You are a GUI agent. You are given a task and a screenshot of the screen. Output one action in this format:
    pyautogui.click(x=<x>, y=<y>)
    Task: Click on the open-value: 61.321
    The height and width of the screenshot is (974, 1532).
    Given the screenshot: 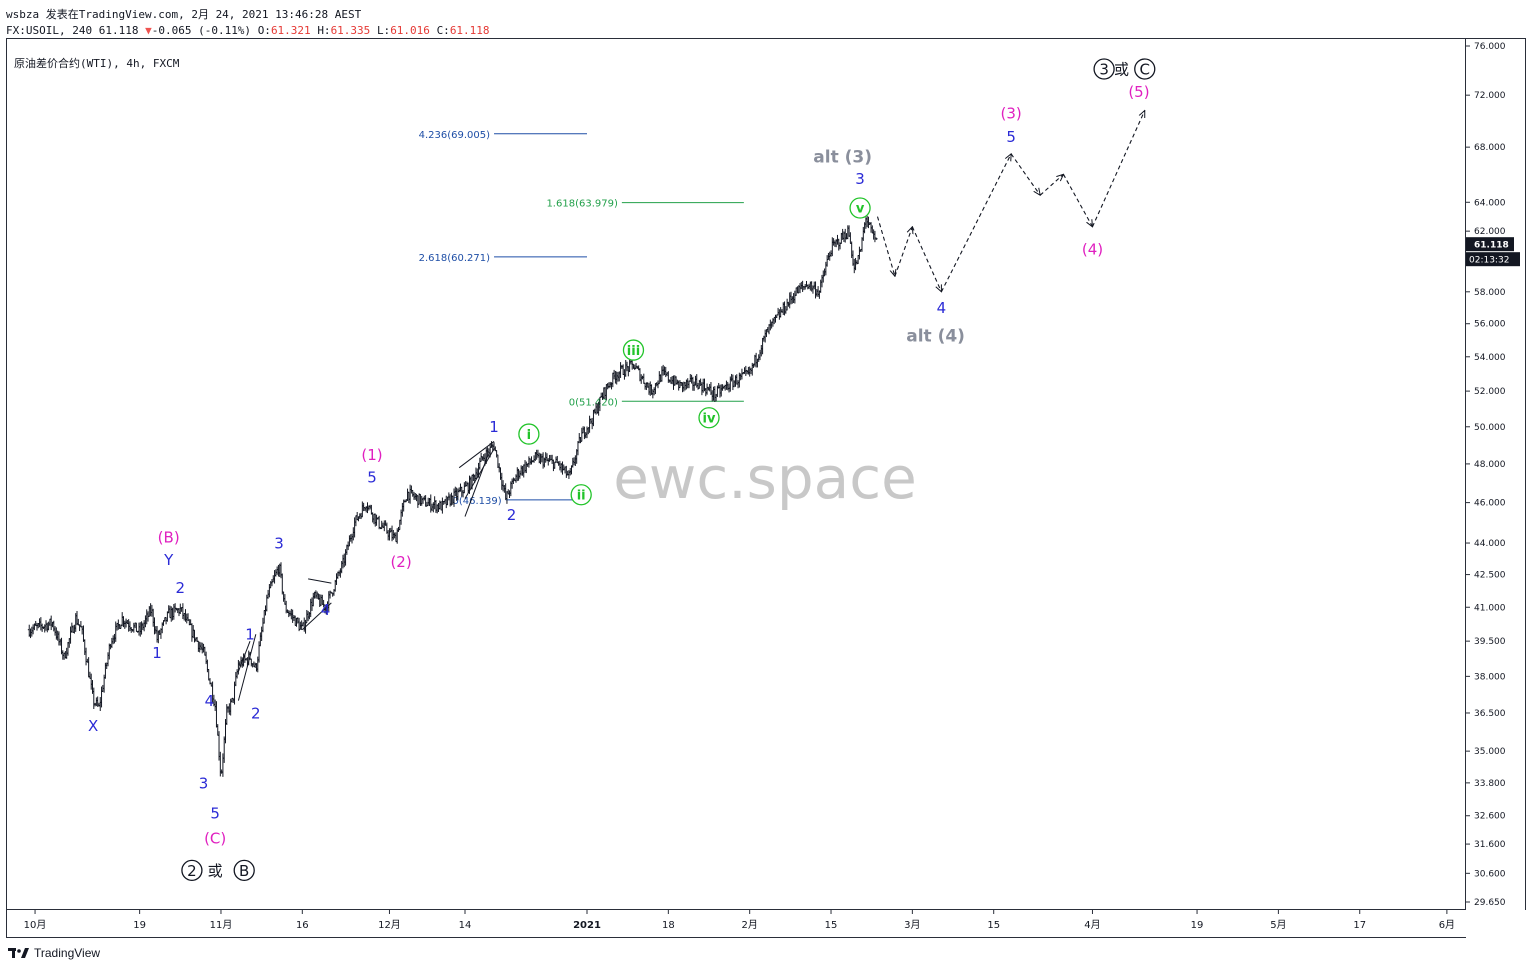 What is the action you would take?
    pyautogui.click(x=290, y=30)
    